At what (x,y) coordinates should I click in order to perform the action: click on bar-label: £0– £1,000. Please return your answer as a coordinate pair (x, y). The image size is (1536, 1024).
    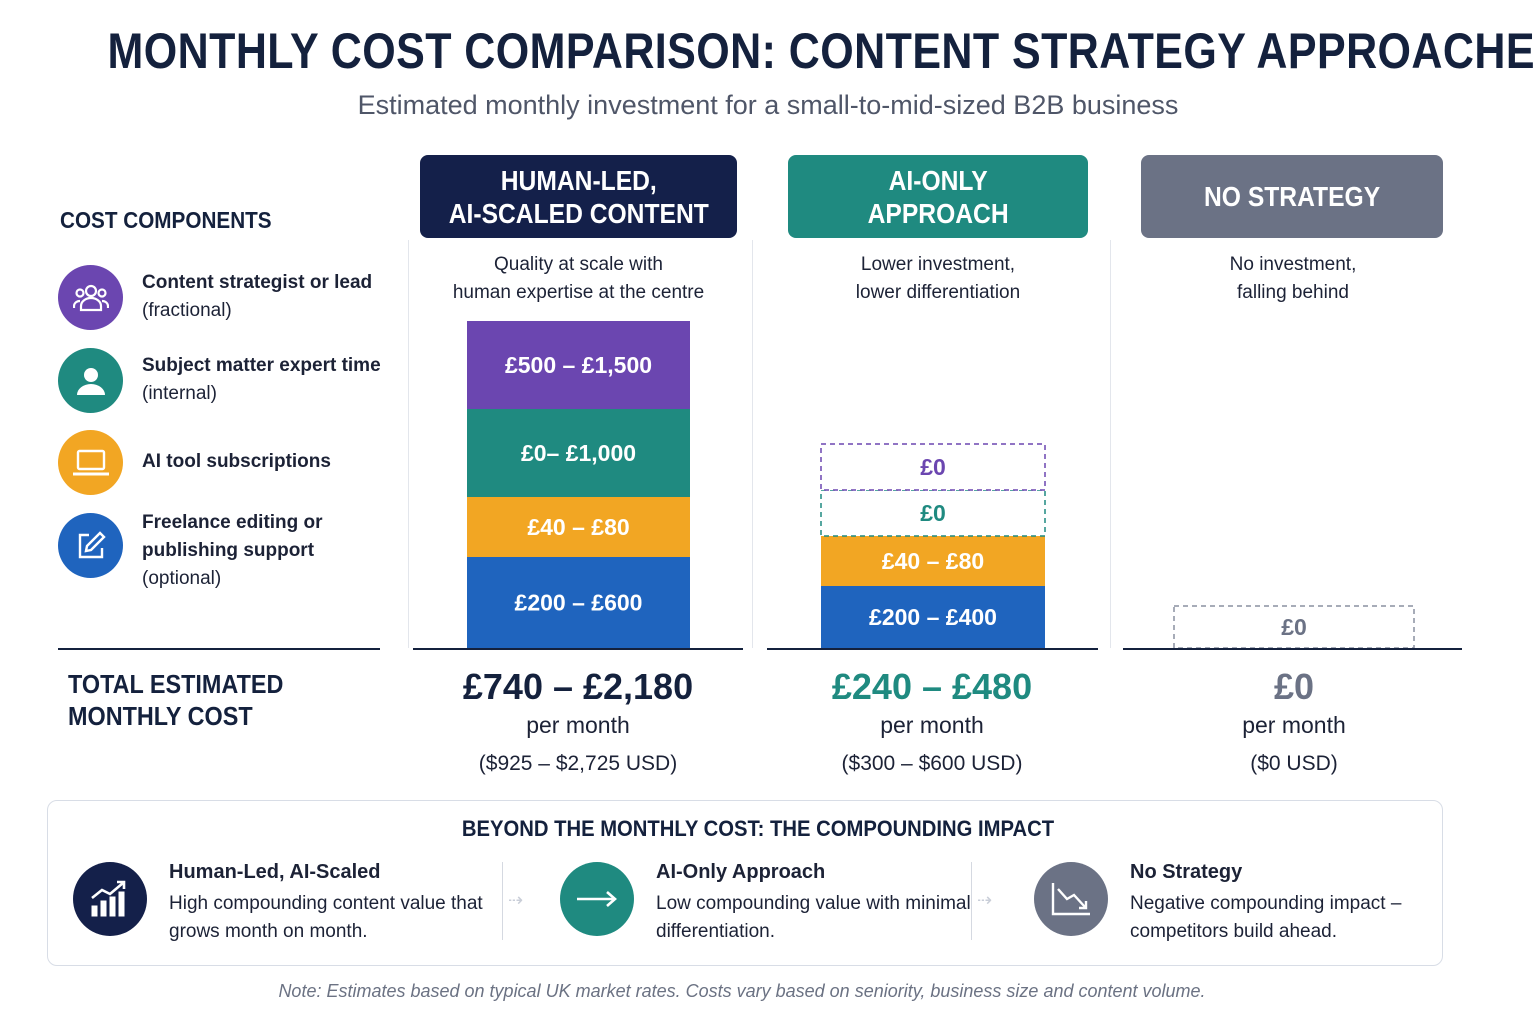
    Looking at the image, I should click on (578, 453).